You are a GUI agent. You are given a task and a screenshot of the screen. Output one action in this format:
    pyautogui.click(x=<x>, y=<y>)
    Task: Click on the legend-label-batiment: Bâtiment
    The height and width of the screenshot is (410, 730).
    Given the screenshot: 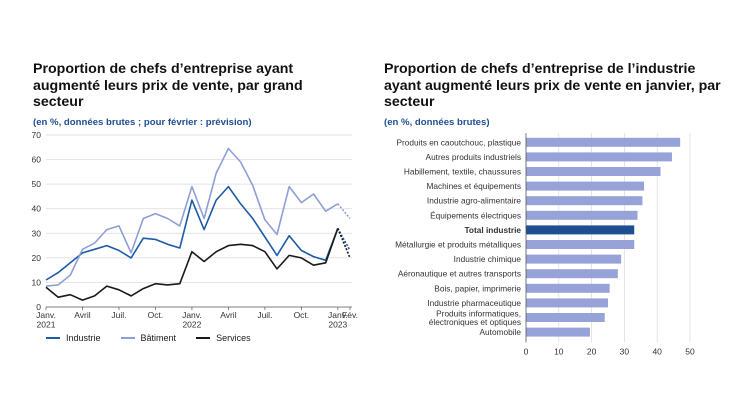 What is the action you would take?
    pyautogui.click(x=158, y=338)
    